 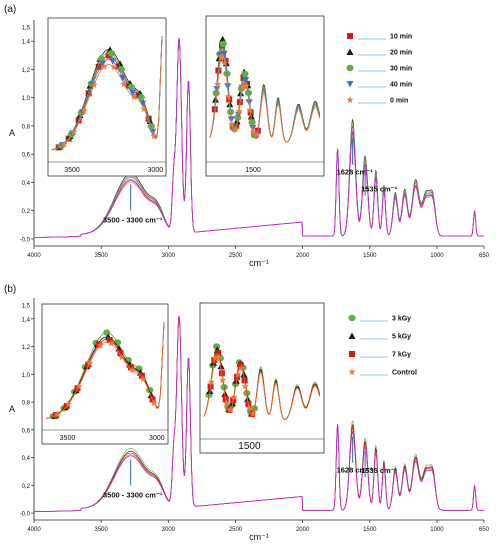 What do you see at coordinates (484, 530) in the screenshot?
I see `x-tick-label: 650` at bounding box center [484, 530].